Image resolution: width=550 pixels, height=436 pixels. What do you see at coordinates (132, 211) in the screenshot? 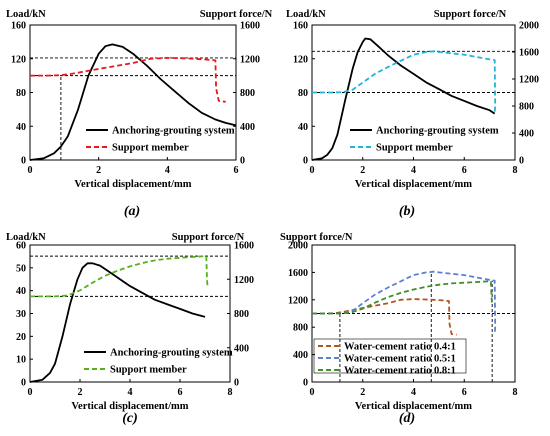
I see `panel-caption: (a)` at bounding box center [132, 211].